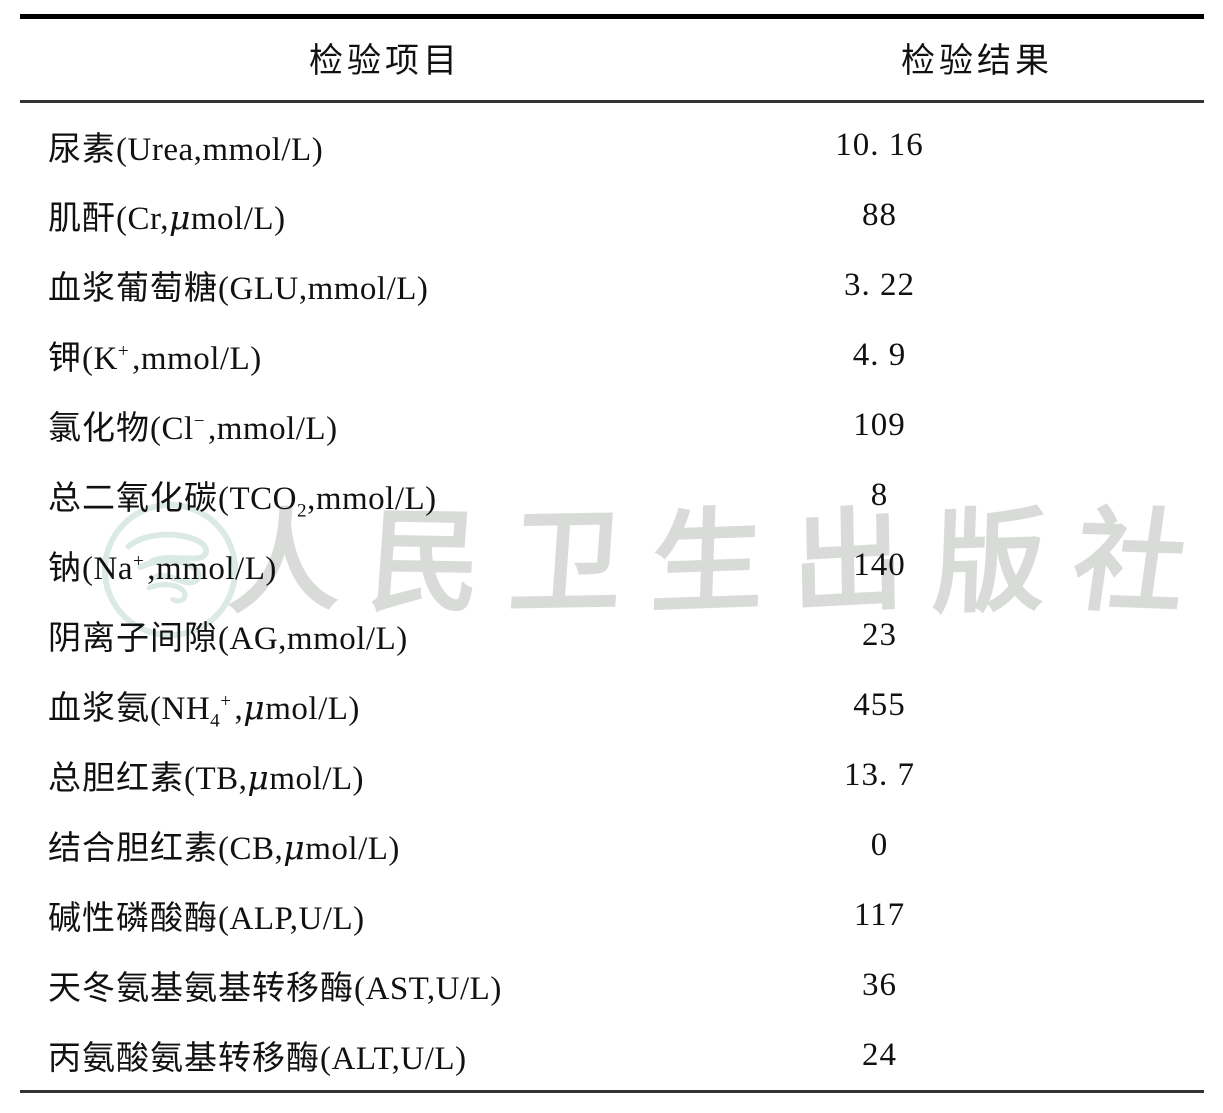  I want to click on result-value: 10. 16, so click(879, 144).